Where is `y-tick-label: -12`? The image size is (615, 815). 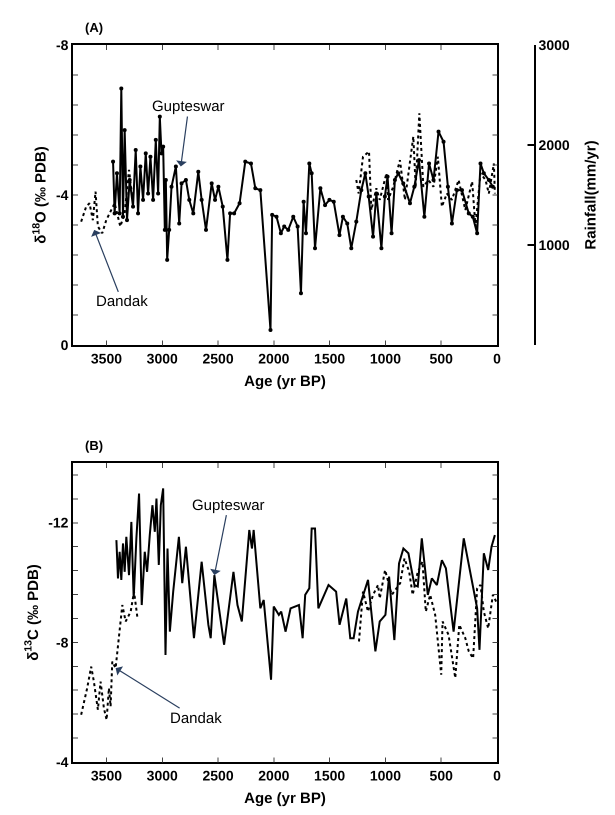 y-tick-label: -12 is located at coordinates (58, 522).